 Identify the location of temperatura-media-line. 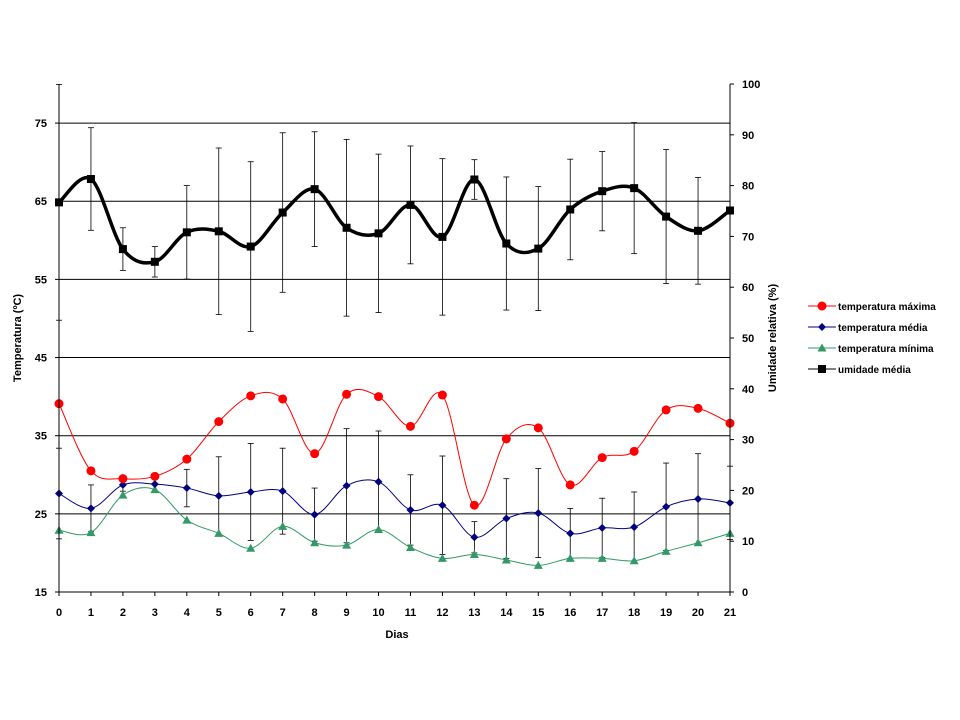
(394, 508).